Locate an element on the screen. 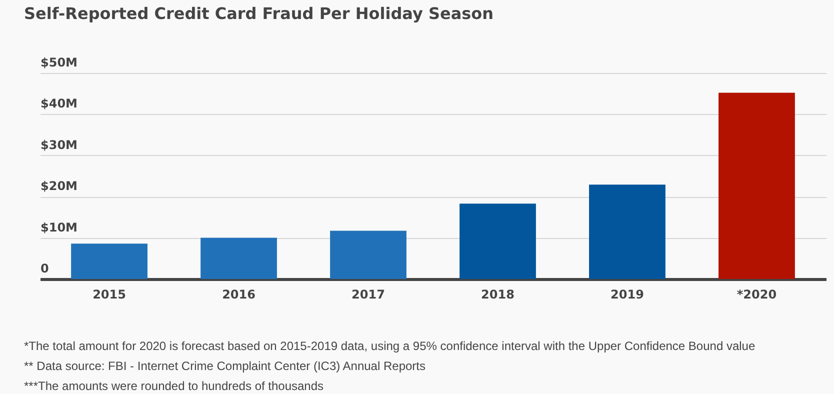  x-tick-label: 2016 is located at coordinates (239, 295).